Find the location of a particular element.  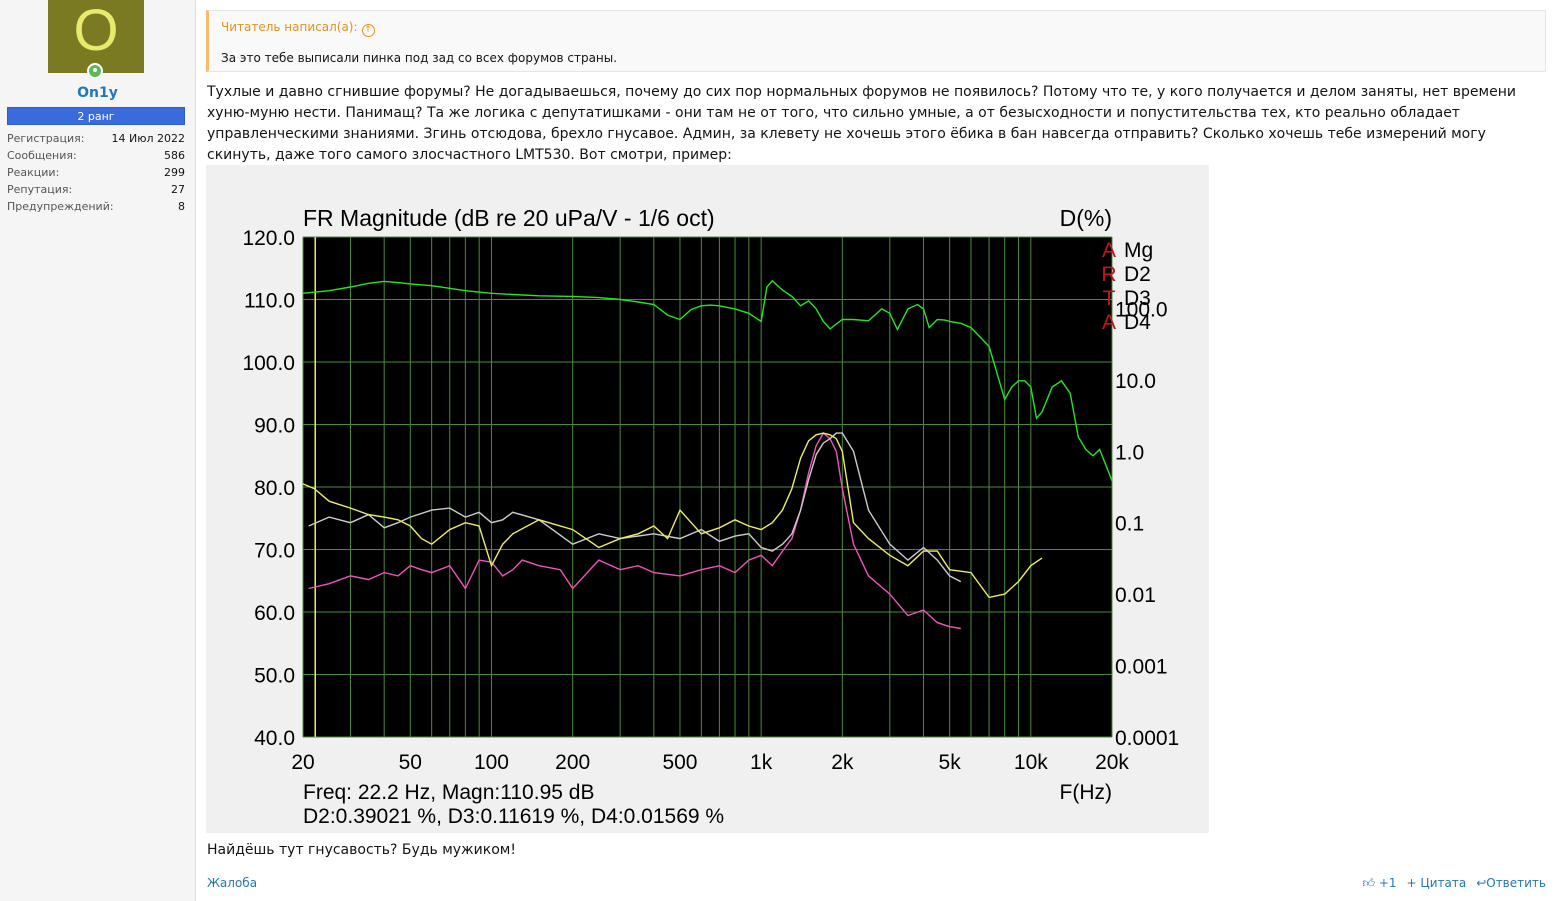

arta-logo-letter: T is located at coordinates (1109, 298).